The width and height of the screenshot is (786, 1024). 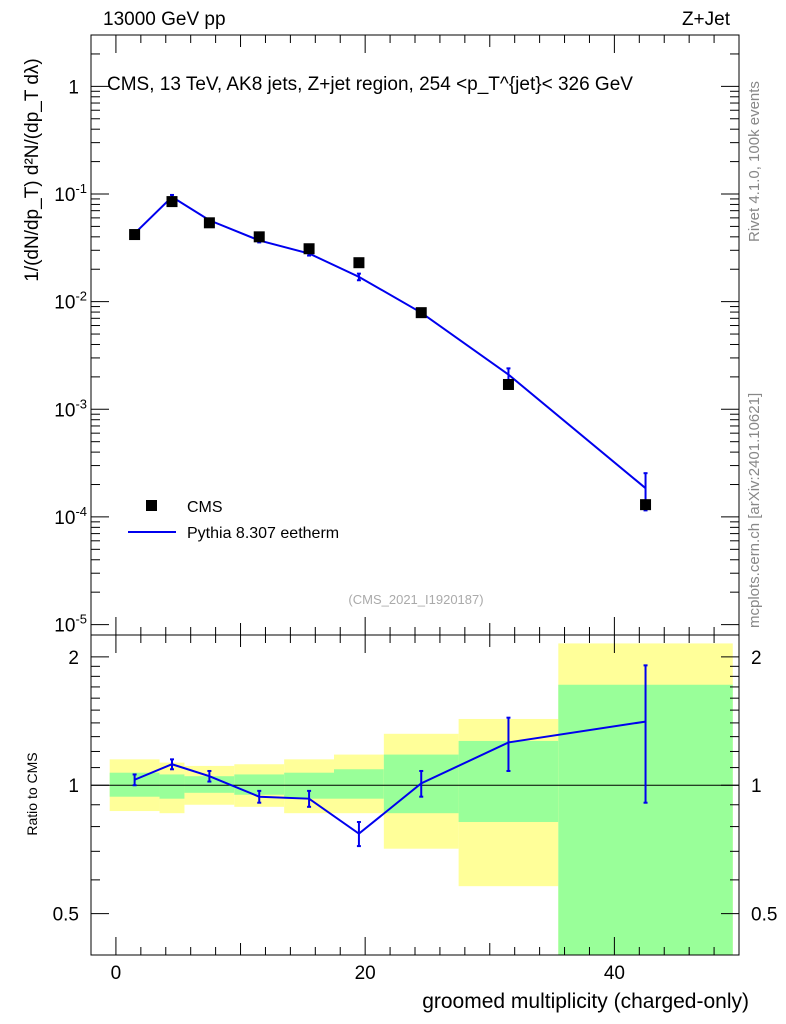 I want to click on ratio-y-label: Ratio to CMS, so click(x=32, y=793).